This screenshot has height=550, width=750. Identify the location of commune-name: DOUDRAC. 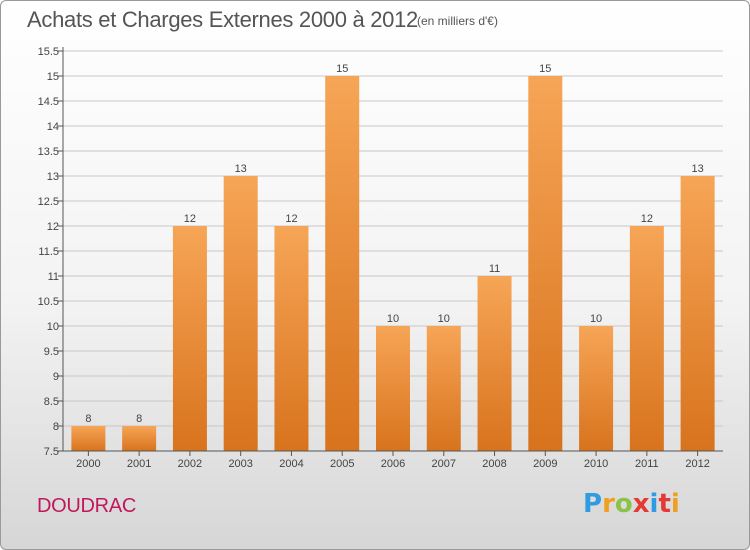
(87, 506).